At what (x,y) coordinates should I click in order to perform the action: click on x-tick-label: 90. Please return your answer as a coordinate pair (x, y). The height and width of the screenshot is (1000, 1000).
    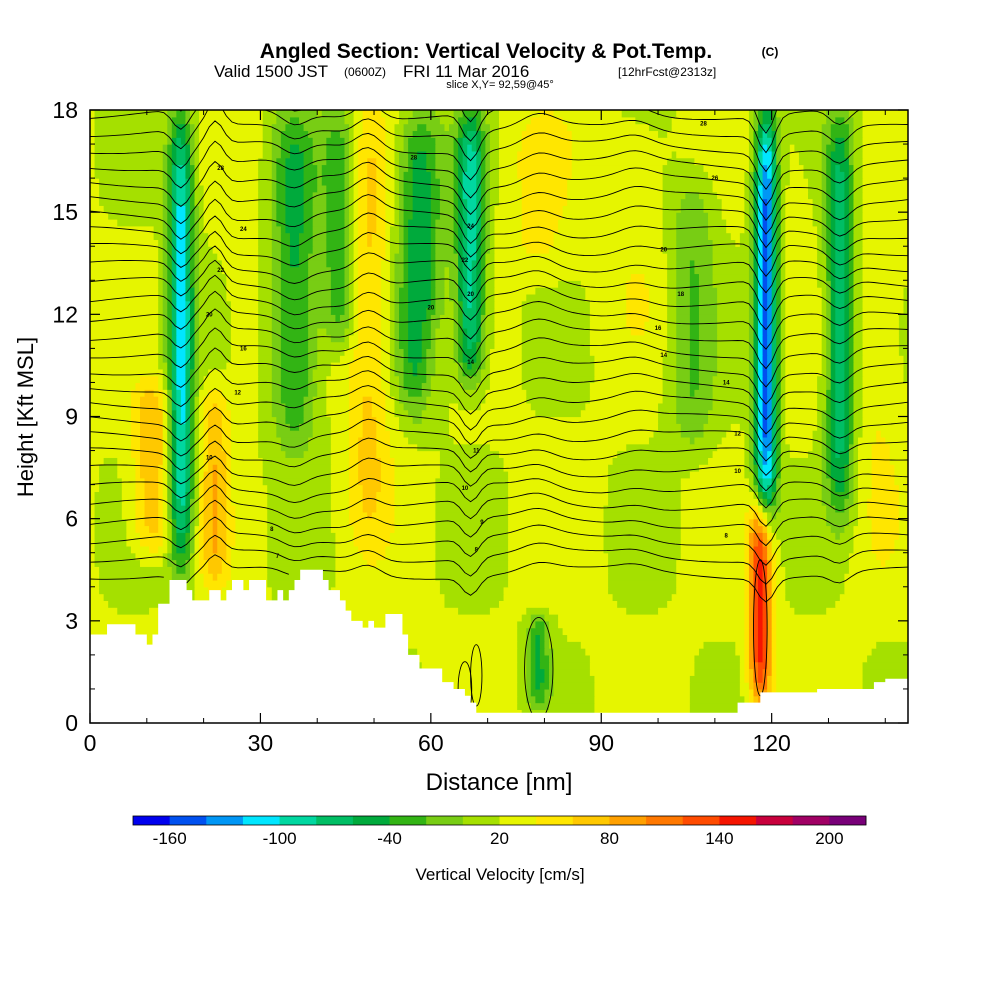
    Looking at the image, I should click on (601, 743).